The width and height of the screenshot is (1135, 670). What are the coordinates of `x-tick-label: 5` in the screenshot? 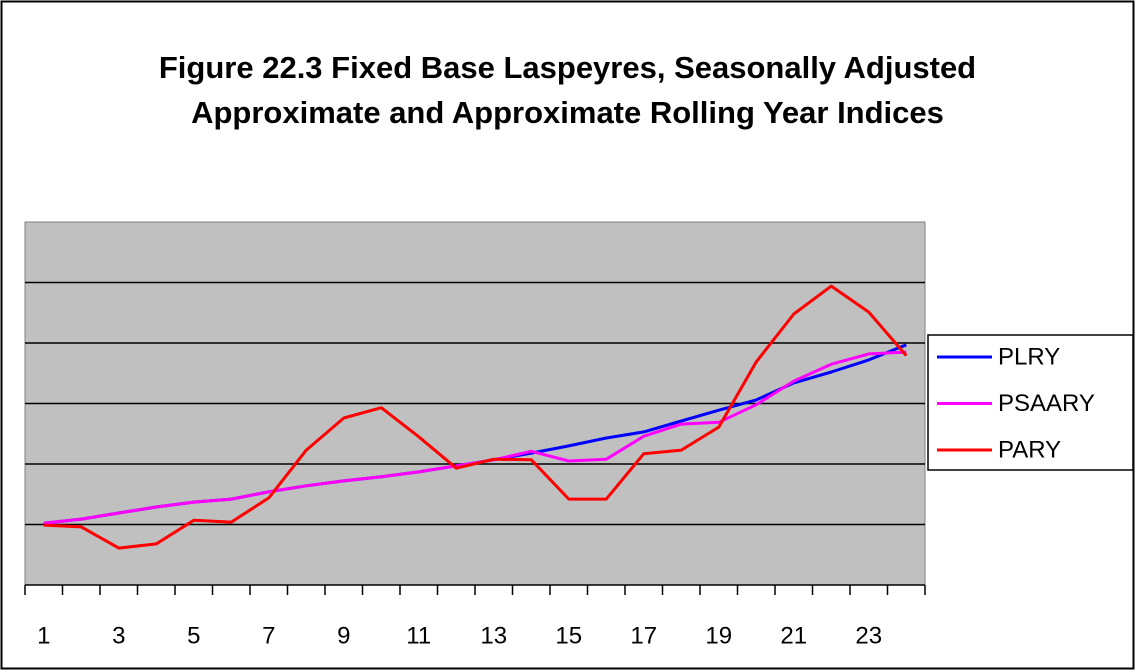 It's located at (193, 635).